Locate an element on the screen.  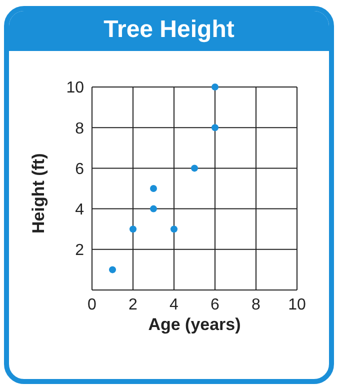
chart-title: Tree Height is located at coordinates (169, 31).